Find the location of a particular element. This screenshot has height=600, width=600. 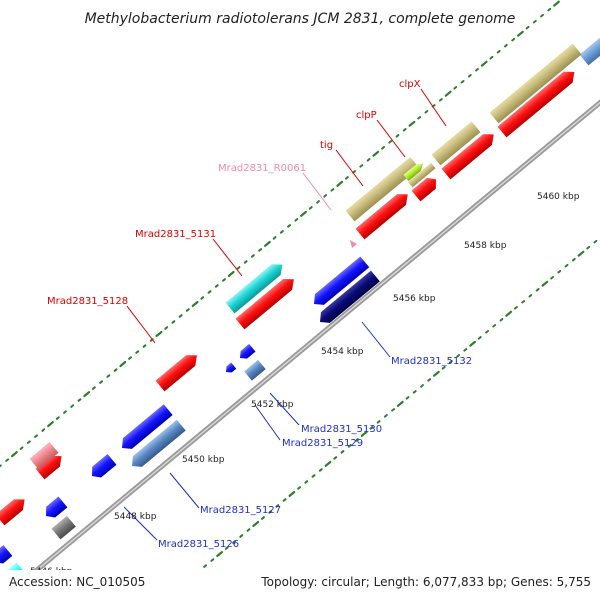

gene-mrad2831-5129-blue is located at coordinates (230, 369).